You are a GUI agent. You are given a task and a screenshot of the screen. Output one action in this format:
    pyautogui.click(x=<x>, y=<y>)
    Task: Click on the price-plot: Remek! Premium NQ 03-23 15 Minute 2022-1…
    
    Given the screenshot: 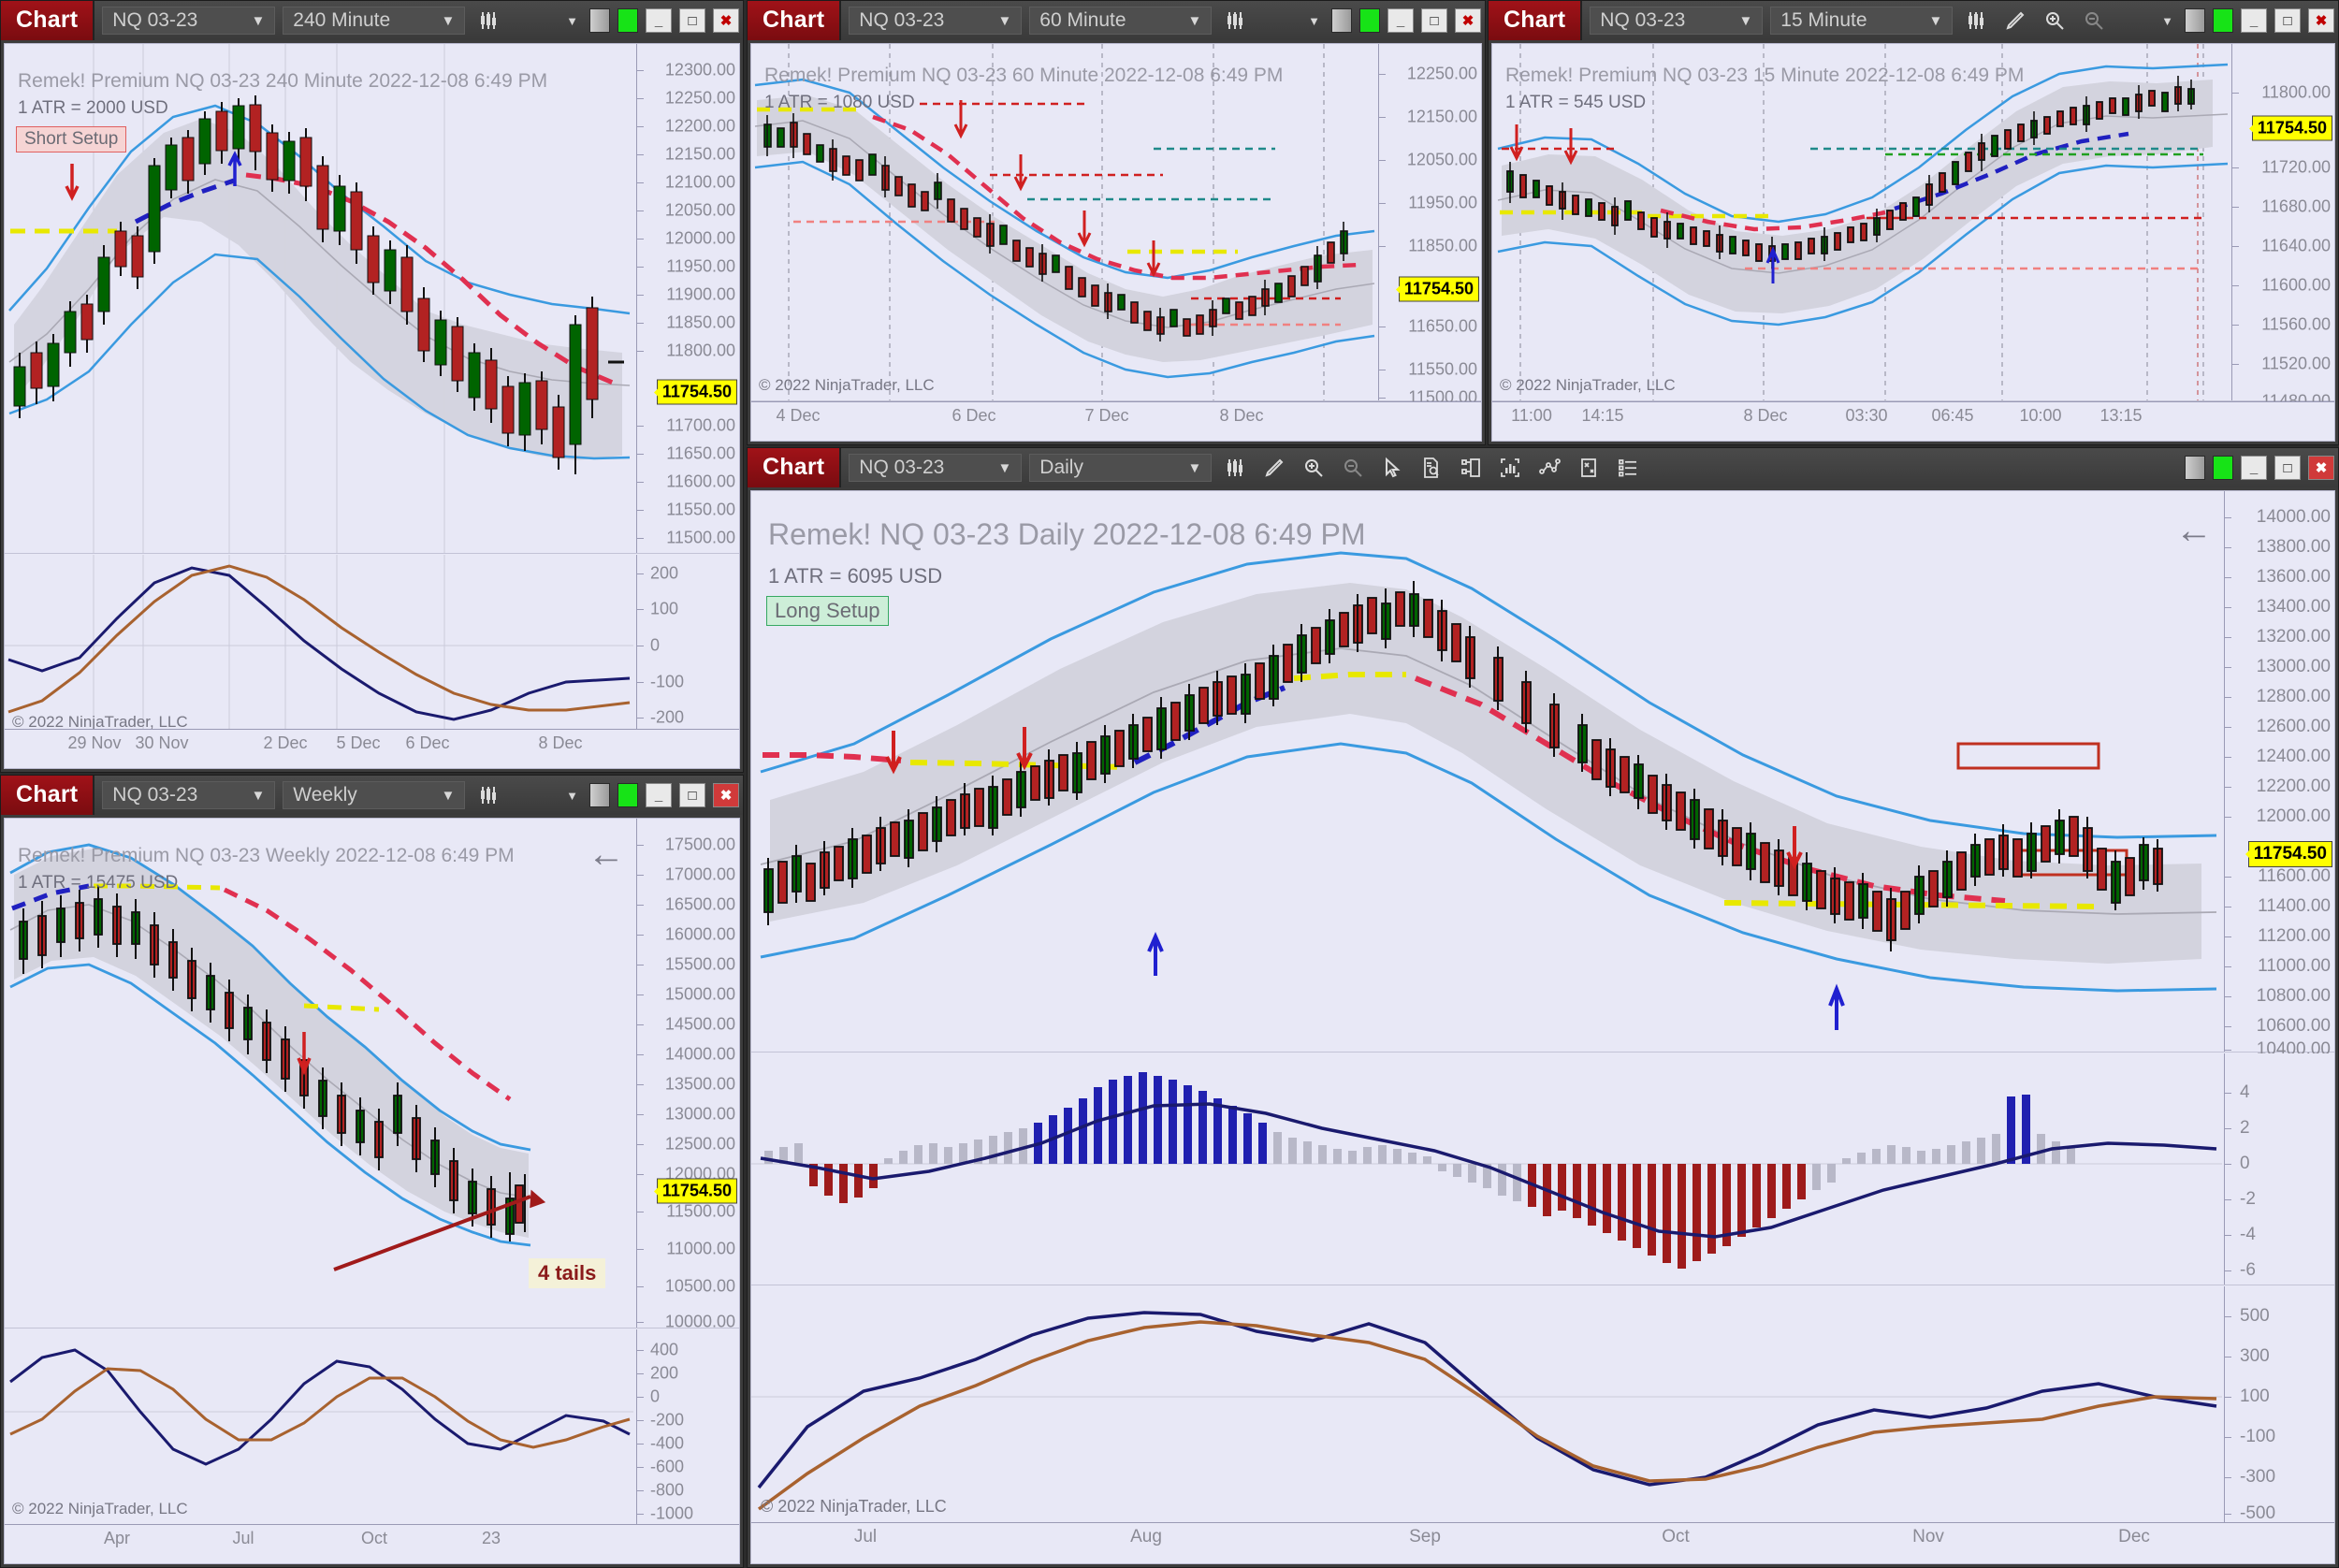 What is the action you would take?
    pyautogui.click(x=1861, y=222)
    